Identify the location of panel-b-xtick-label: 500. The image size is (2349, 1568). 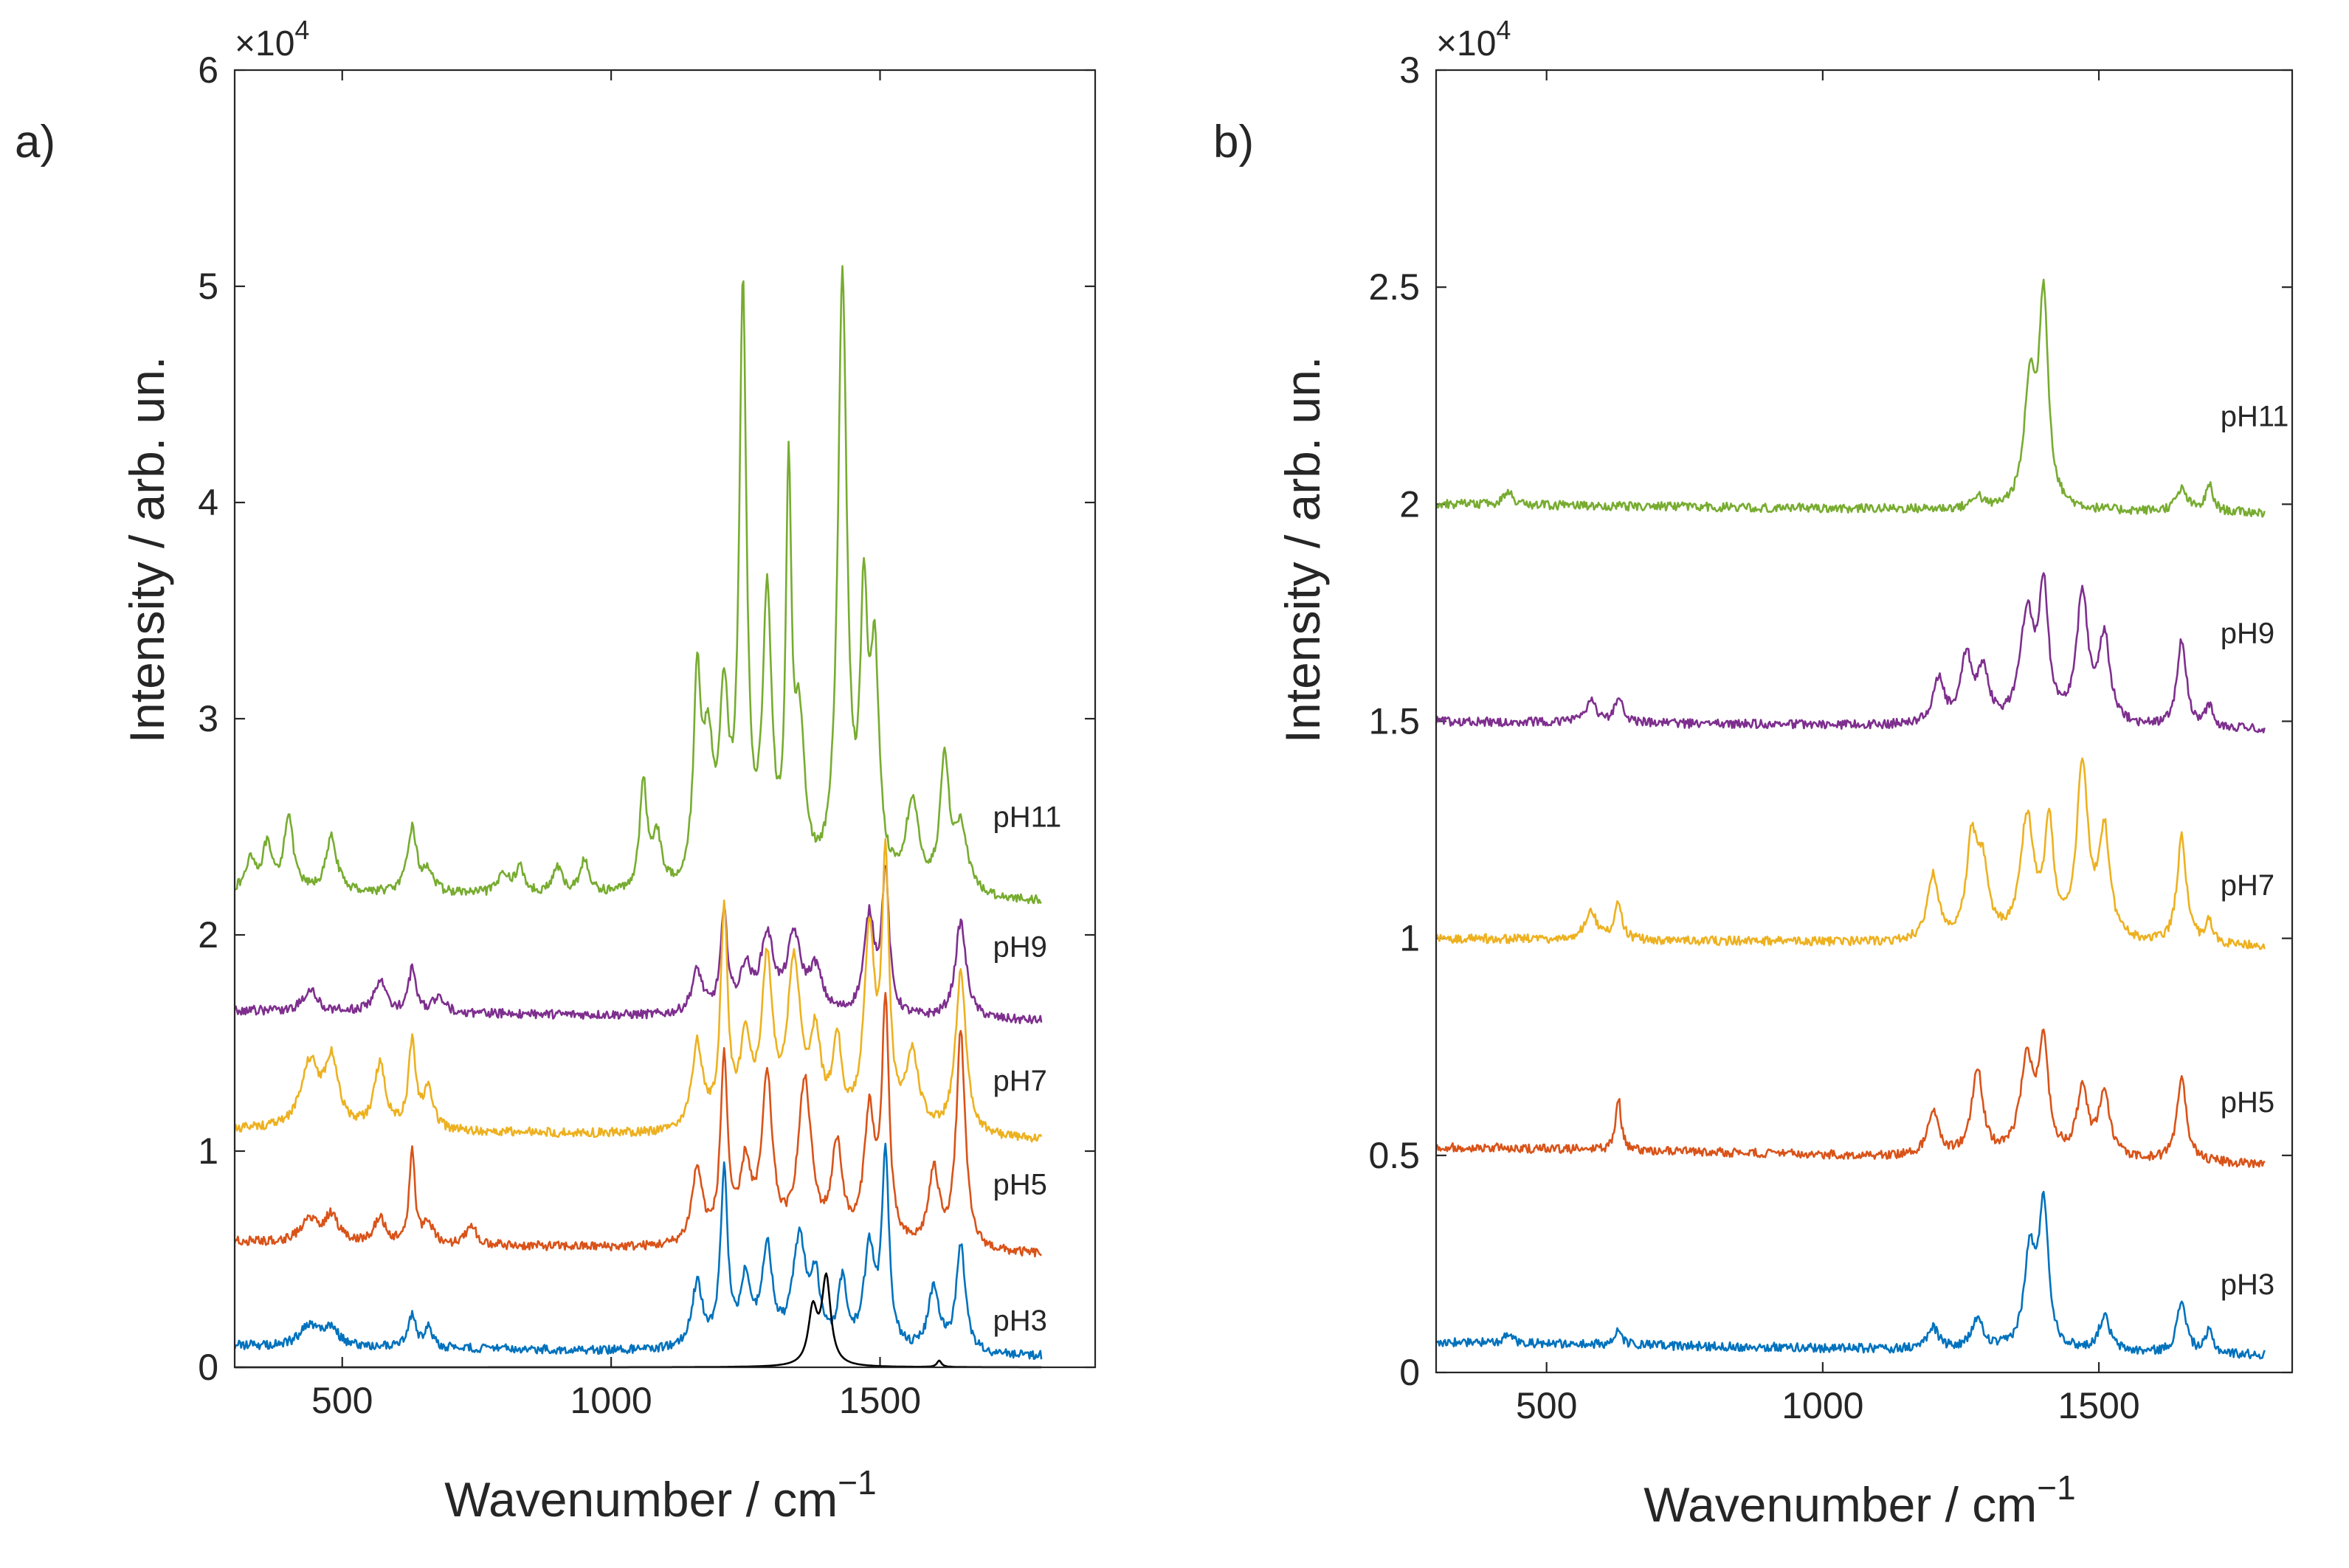
(1546, 1405).